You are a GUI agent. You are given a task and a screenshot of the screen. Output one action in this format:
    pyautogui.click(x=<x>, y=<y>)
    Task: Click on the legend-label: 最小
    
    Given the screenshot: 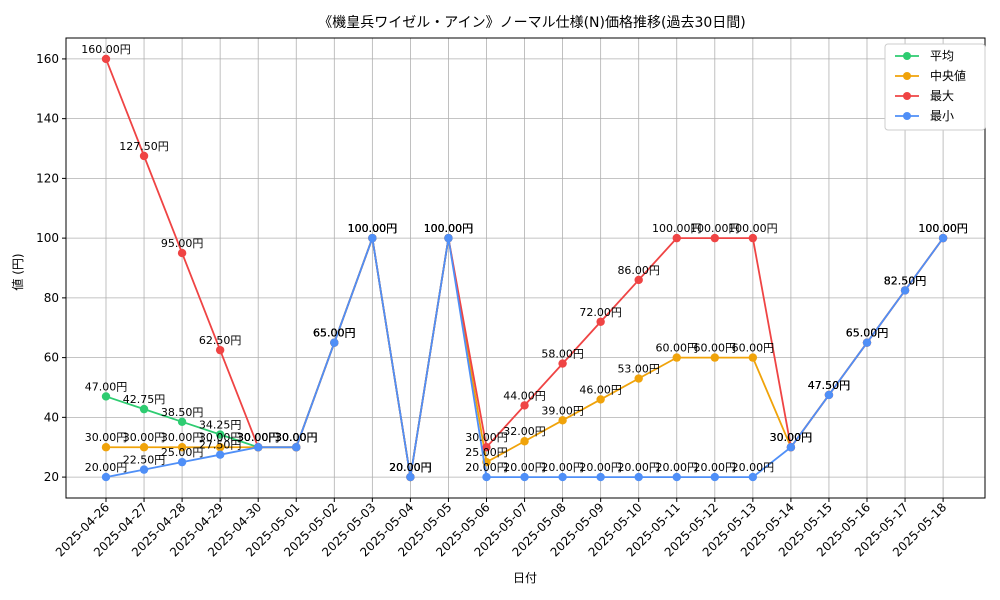 What is the action you would take?
    pyautogui.click(x=942, y=116)
    